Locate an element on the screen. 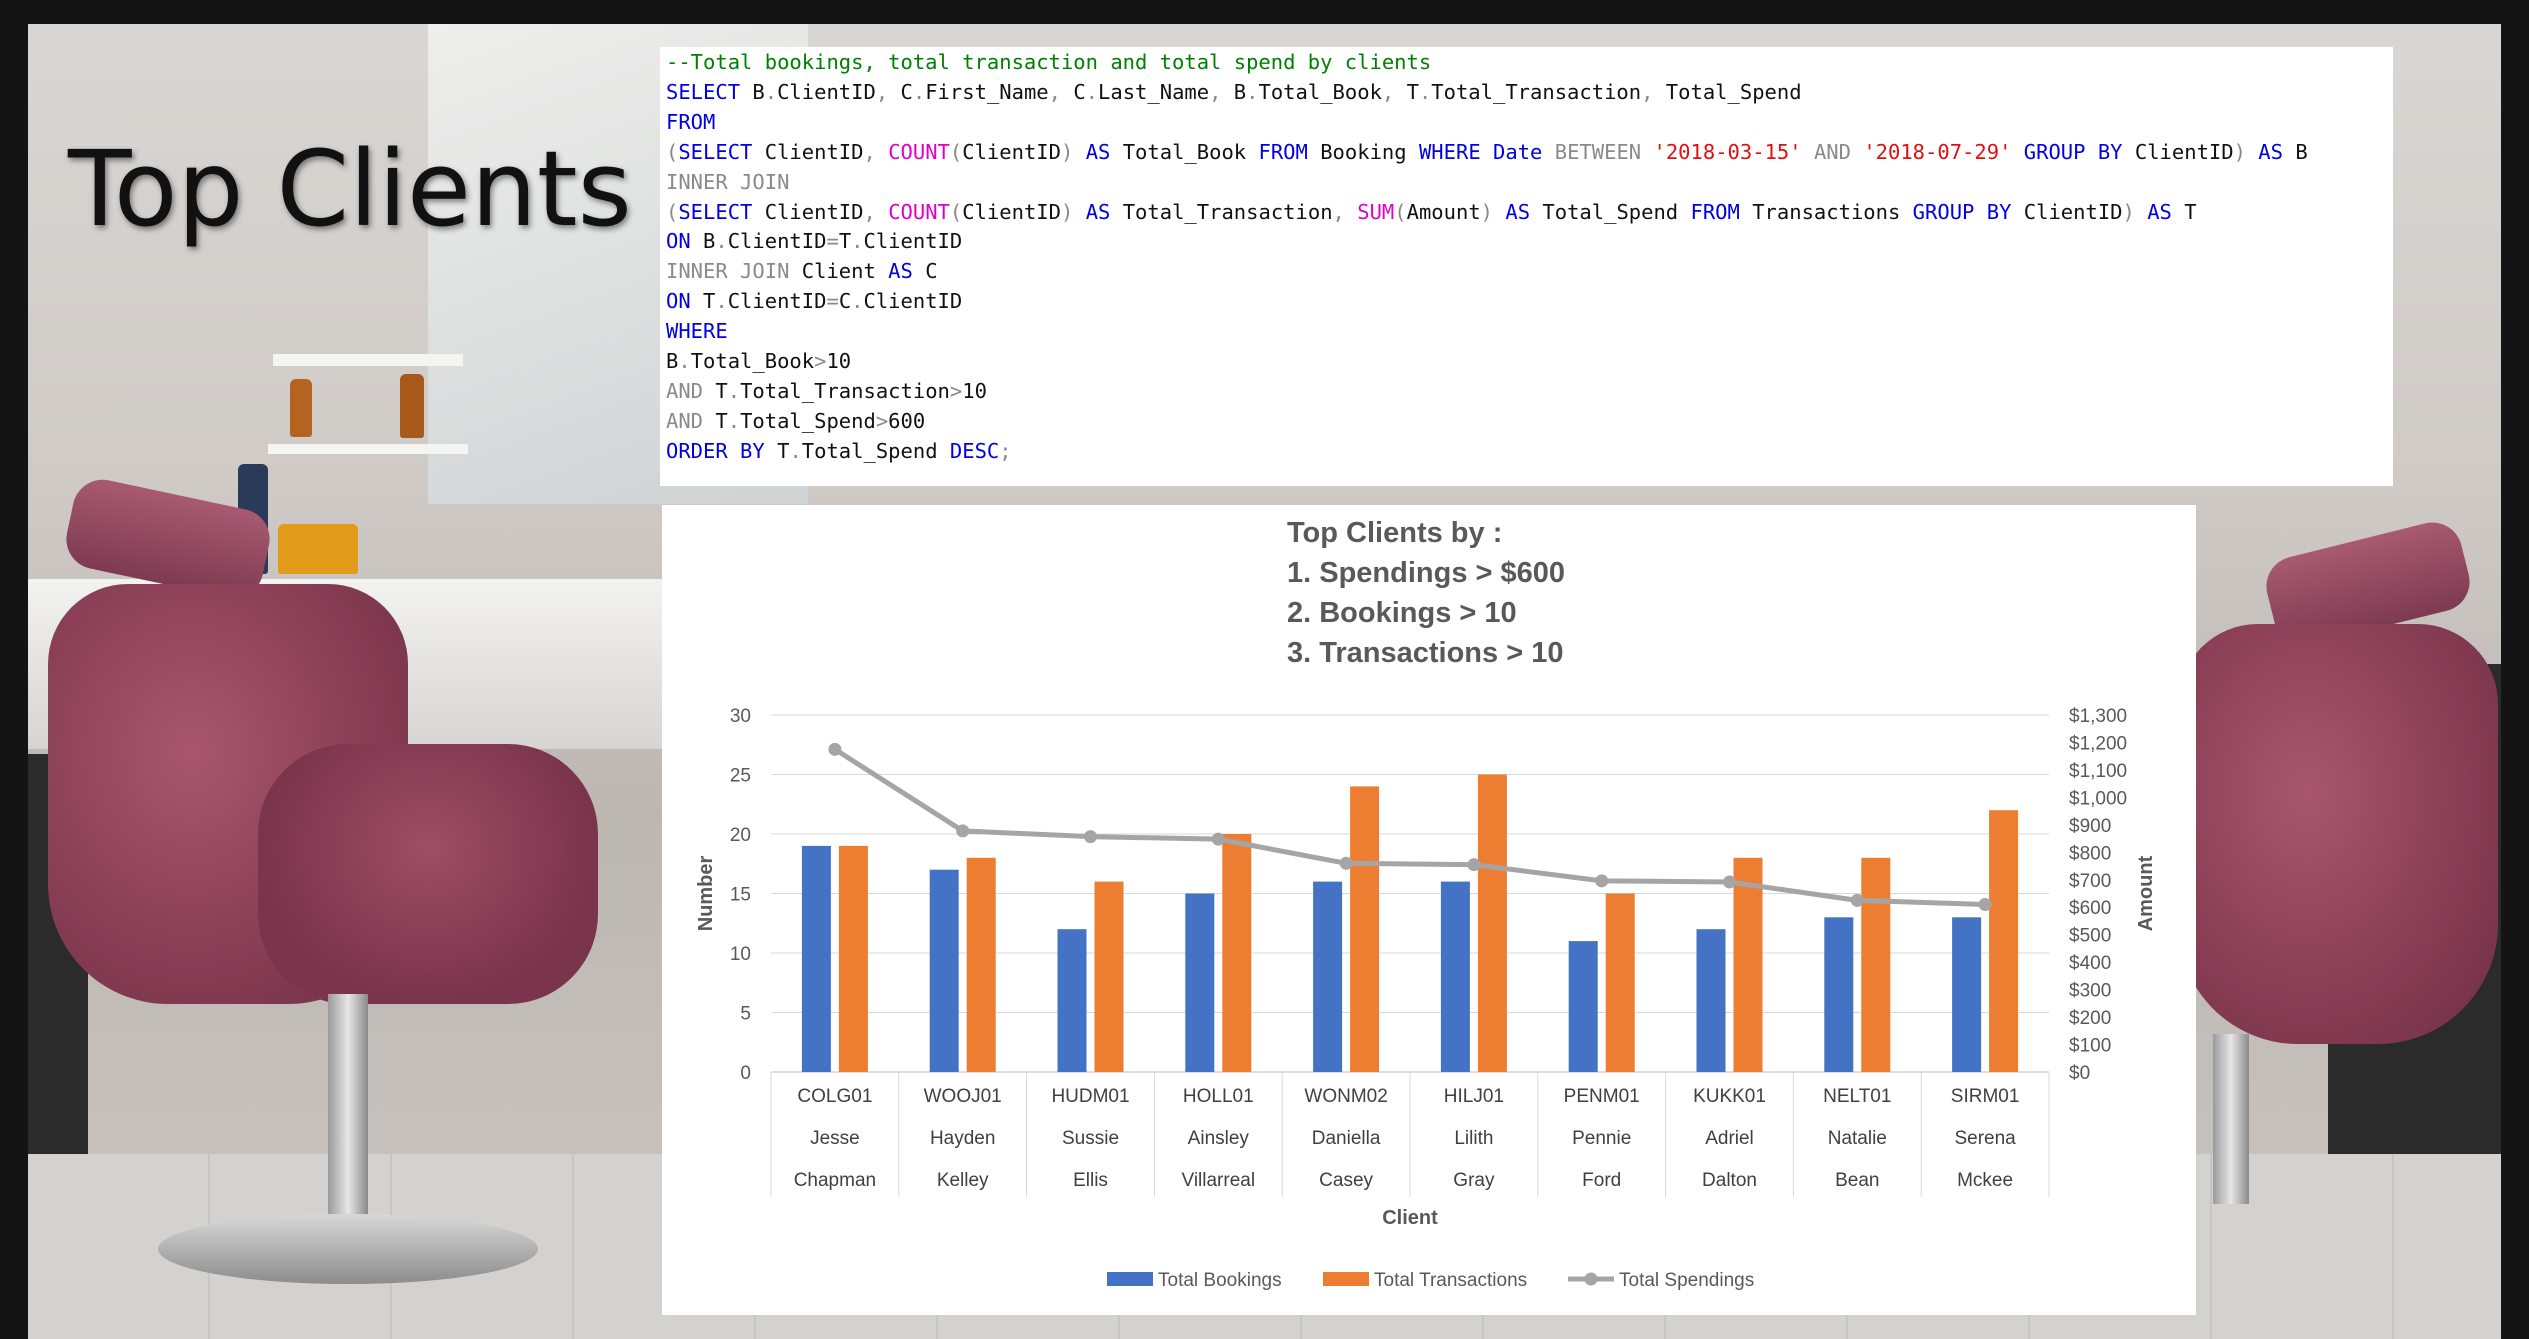  sql-token: ON is located at coordinates (678, 241).